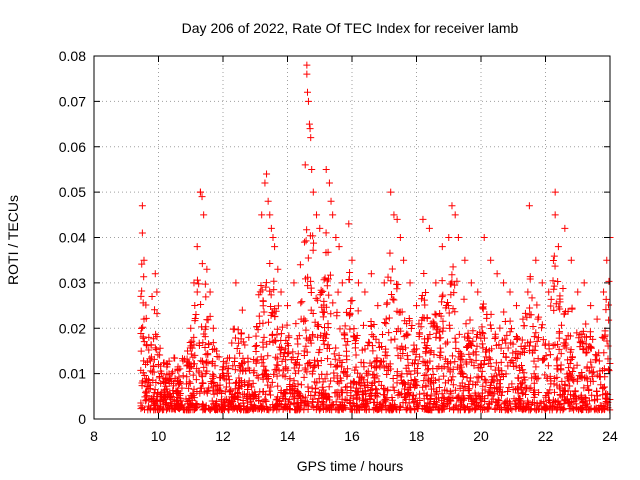 This screenshot has width=640, height=480. What do you see at coordinates (546, 436) in the screenshot?
I see `x-tick-label: 22` at bounding box center [546, 436].